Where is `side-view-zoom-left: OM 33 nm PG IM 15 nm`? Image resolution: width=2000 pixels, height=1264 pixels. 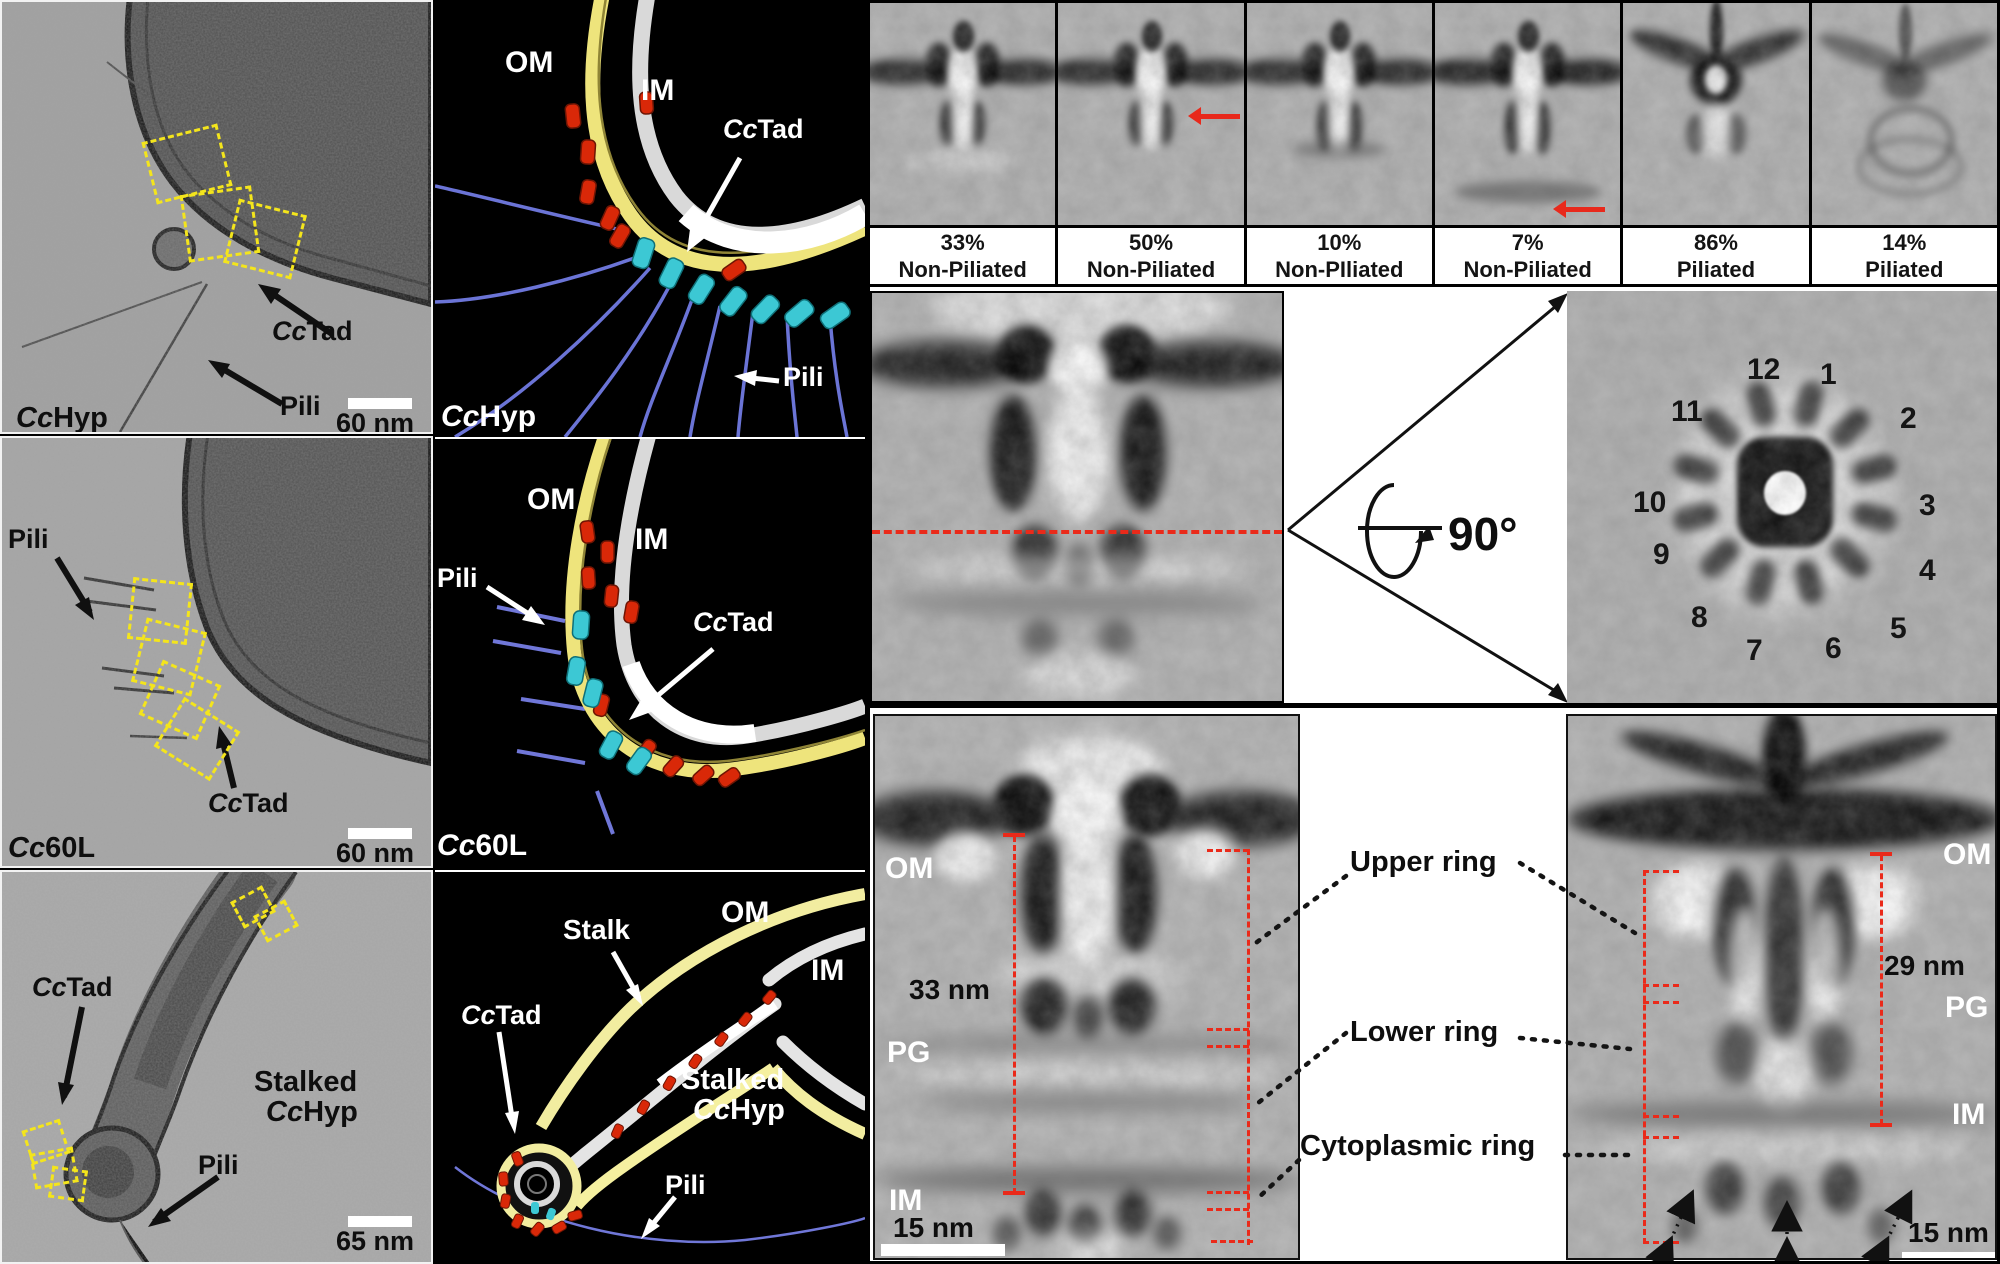
side-view-zoom-left: OM 33 nm PG IM 15 nm is located at coordinates (1086, 987).